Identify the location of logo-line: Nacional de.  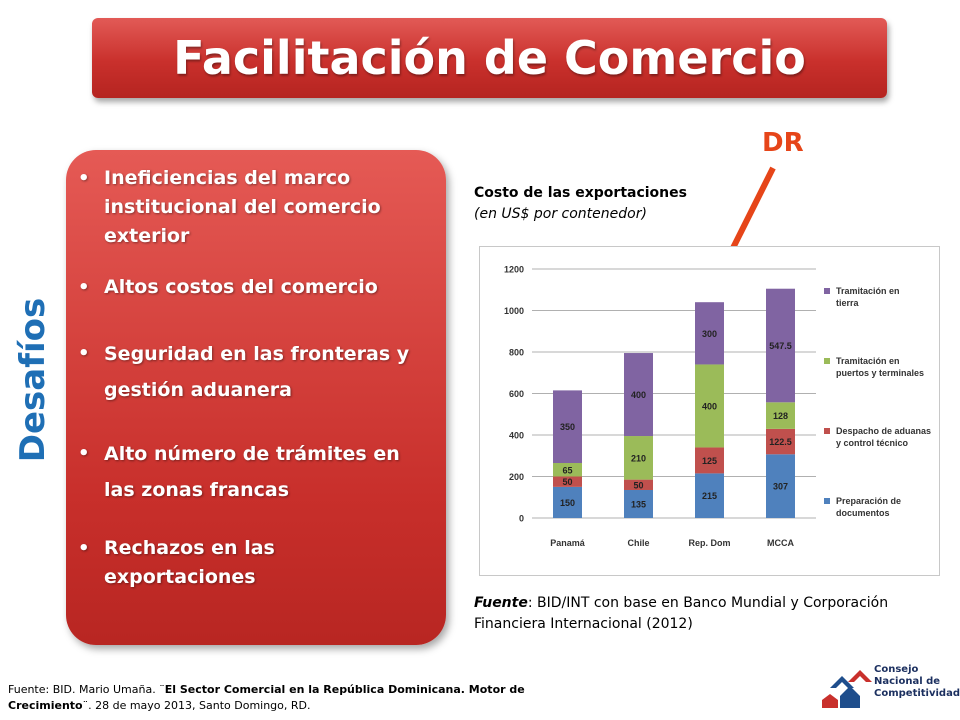
(907, 681).